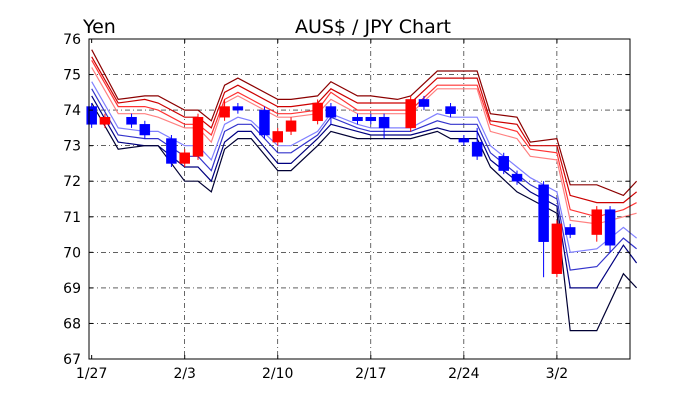  I want to click on y-tick-label: 74, so click(72, 111).